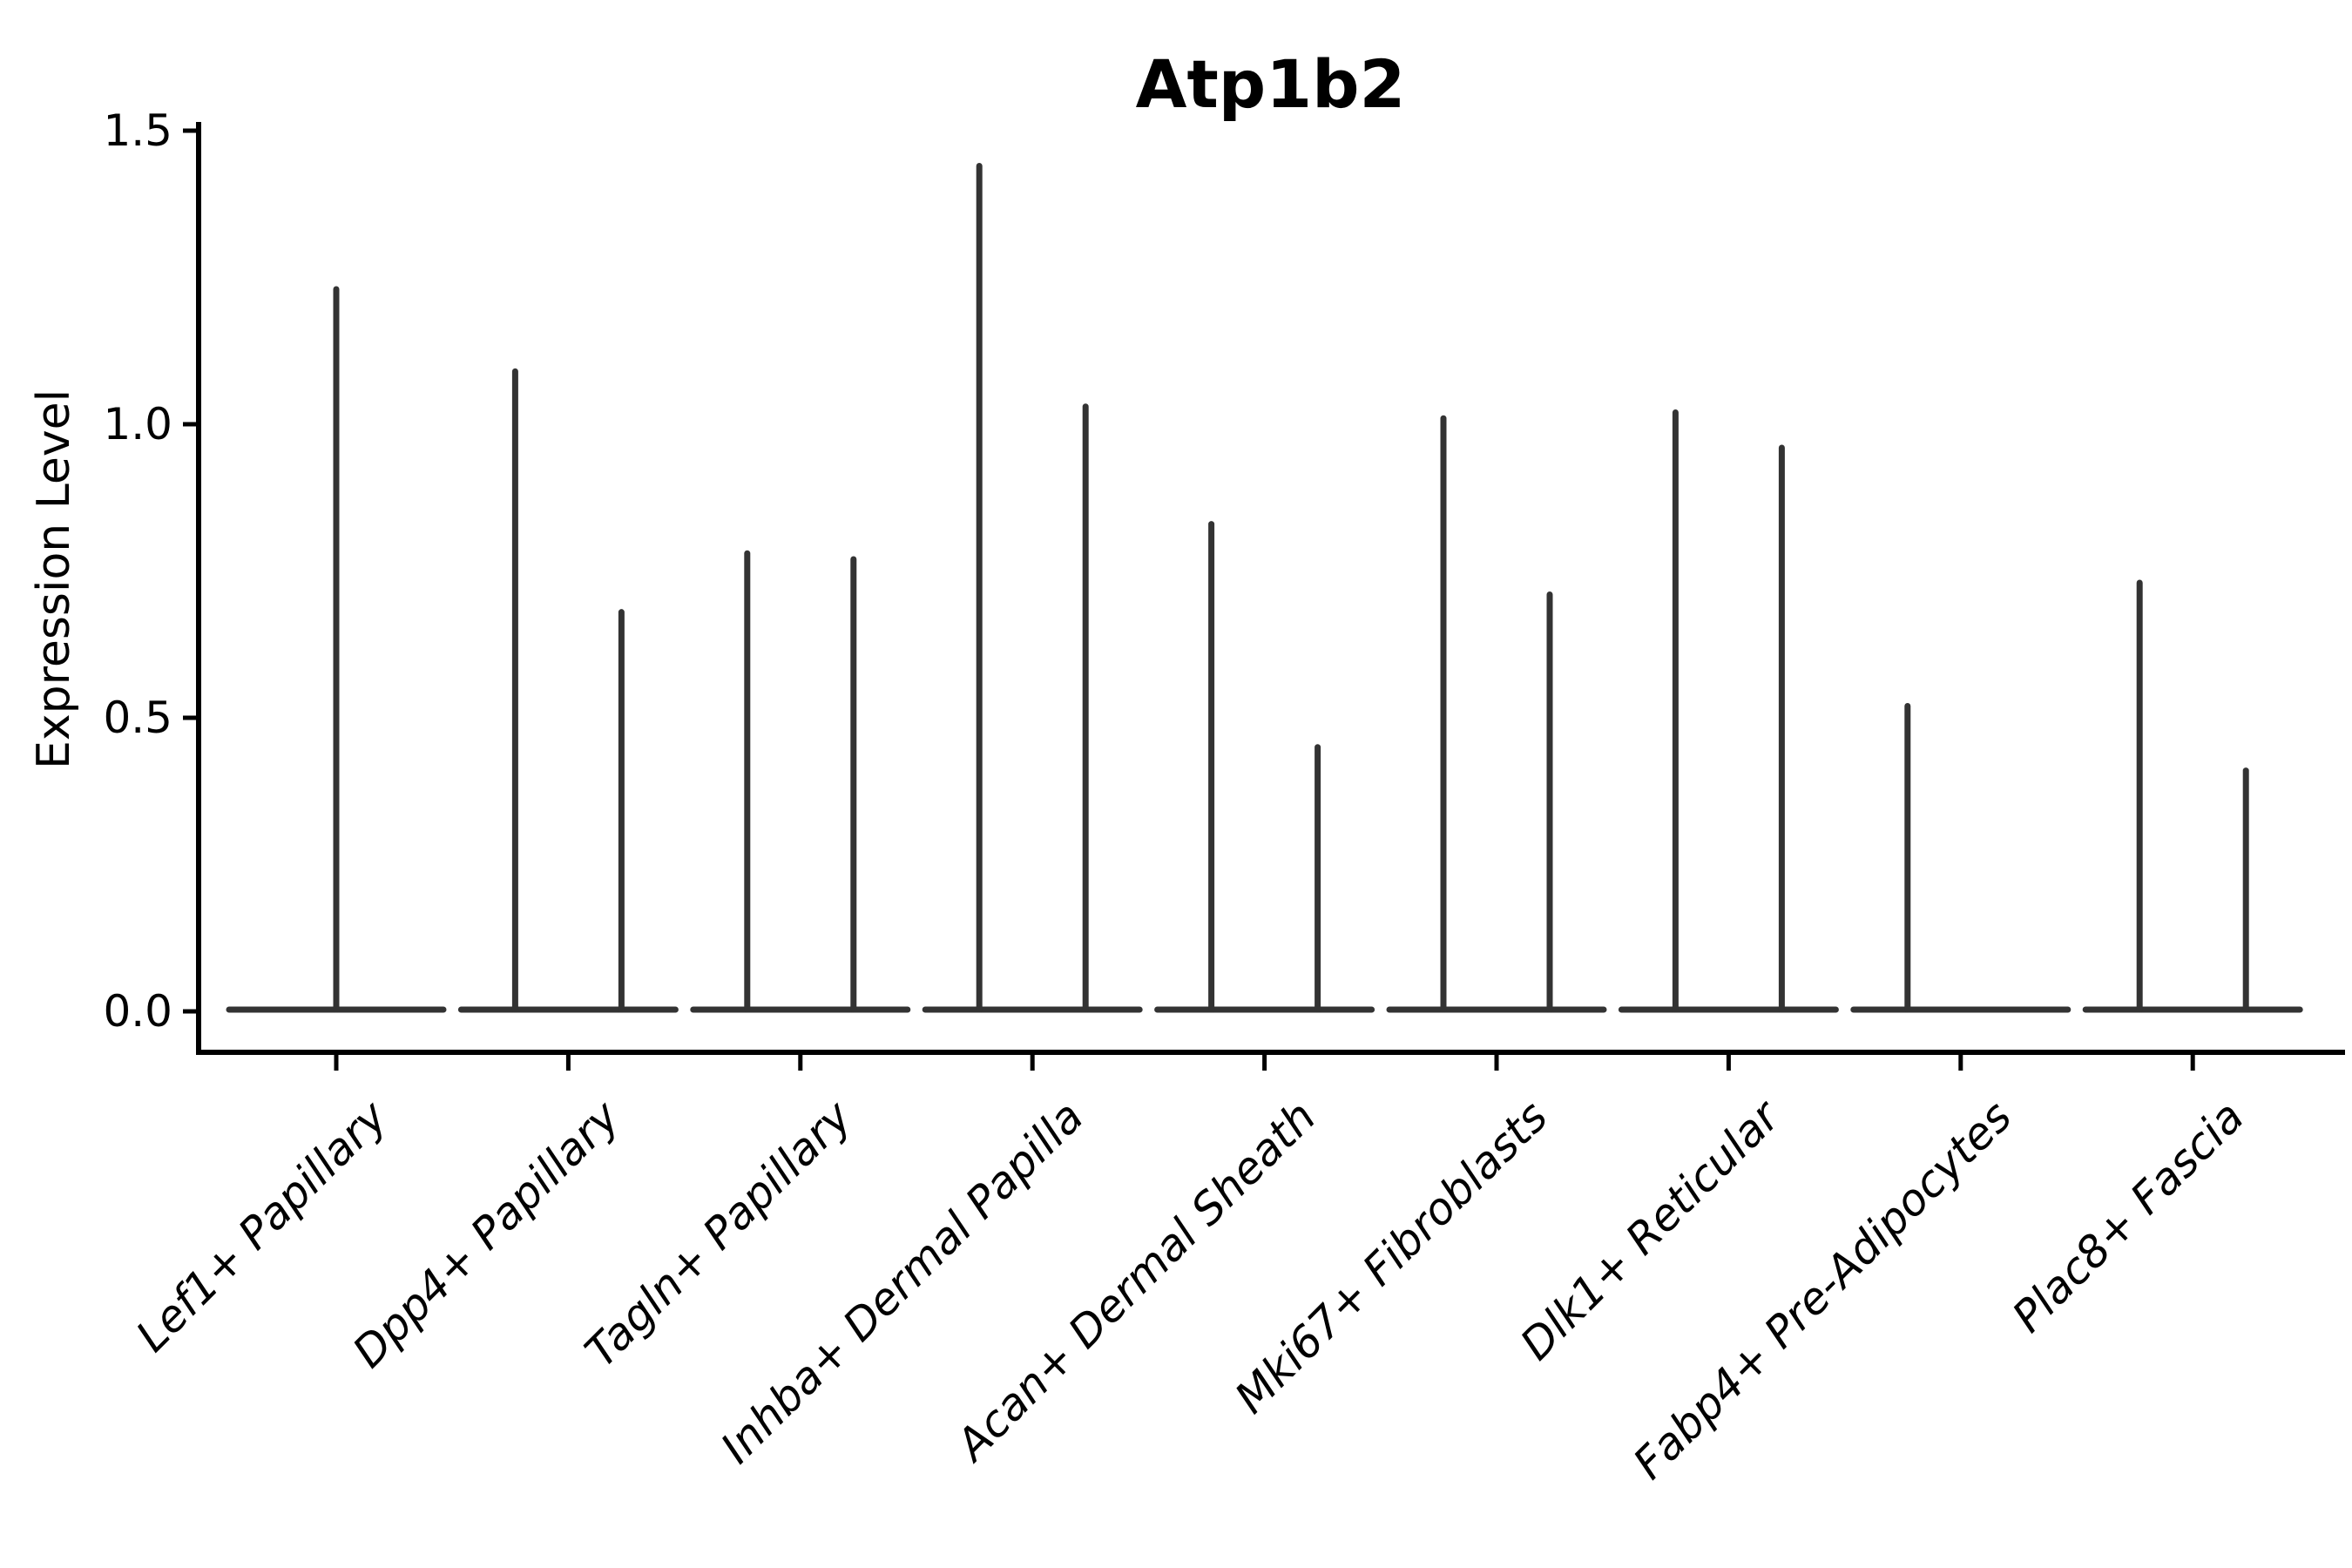  What do you see at coordinates (137, 424) in the screenshot?
I see `y-tick-label: 1.0` at bounding box center [137, 424].